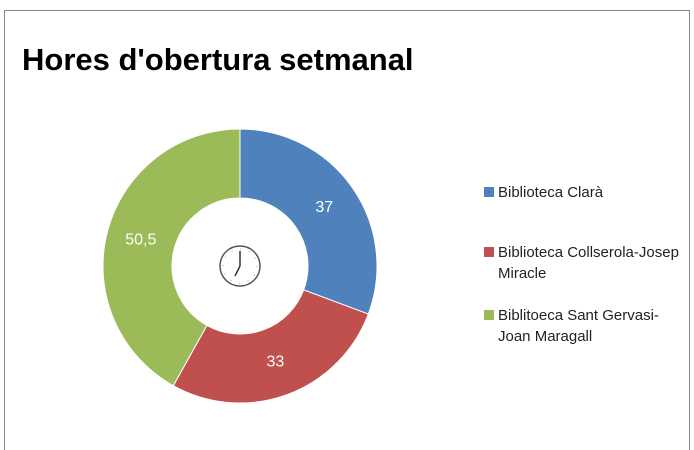 The height and width of the screenshot is (450, 694). Describe the element at coordinates (588, 263) in the screenshot. I see `legend-label: Biblioteca Collserola-Josep Miracle` at that location.